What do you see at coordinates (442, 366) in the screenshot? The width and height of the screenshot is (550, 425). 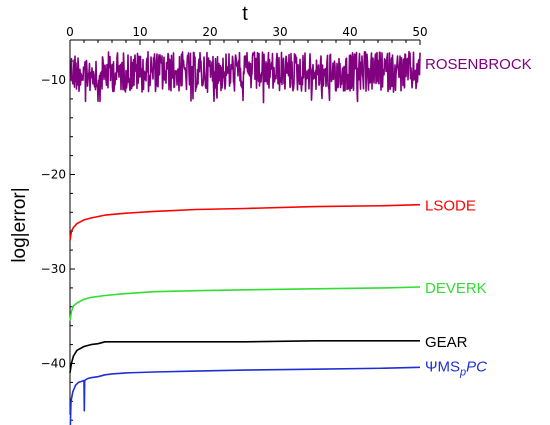 I see `series-label-main: ΨMS` at bounding box center [442, 366].